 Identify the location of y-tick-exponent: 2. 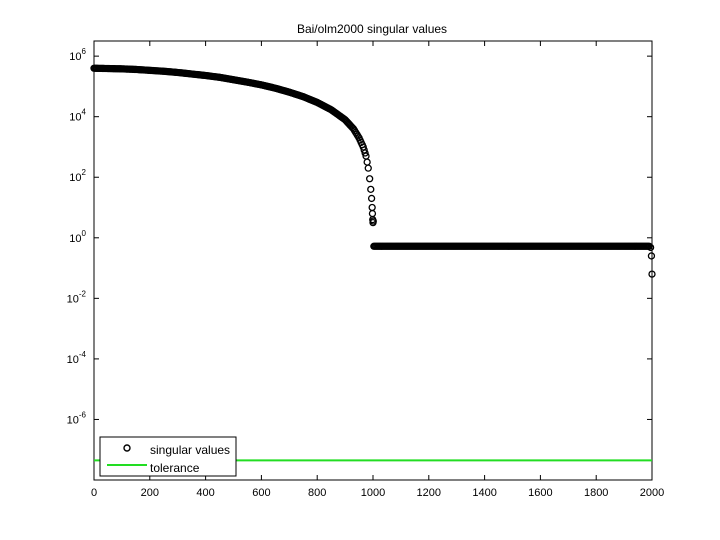
(84, 172).